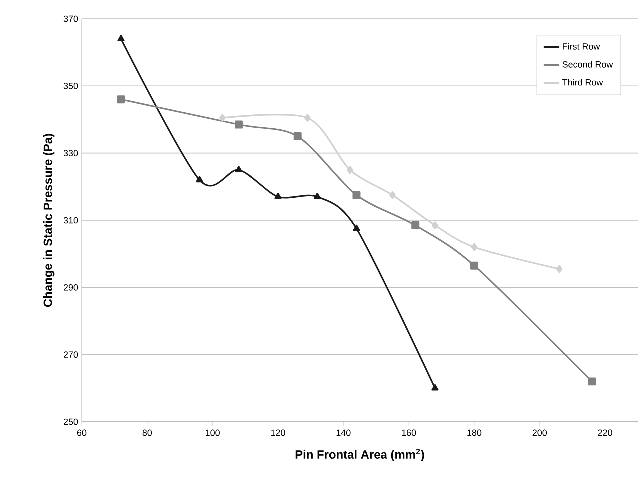 The image size is (642, 498). Describe the element at coordinates (588, 64) in the screenshot. I see `legend-label: Second Row` at that location.